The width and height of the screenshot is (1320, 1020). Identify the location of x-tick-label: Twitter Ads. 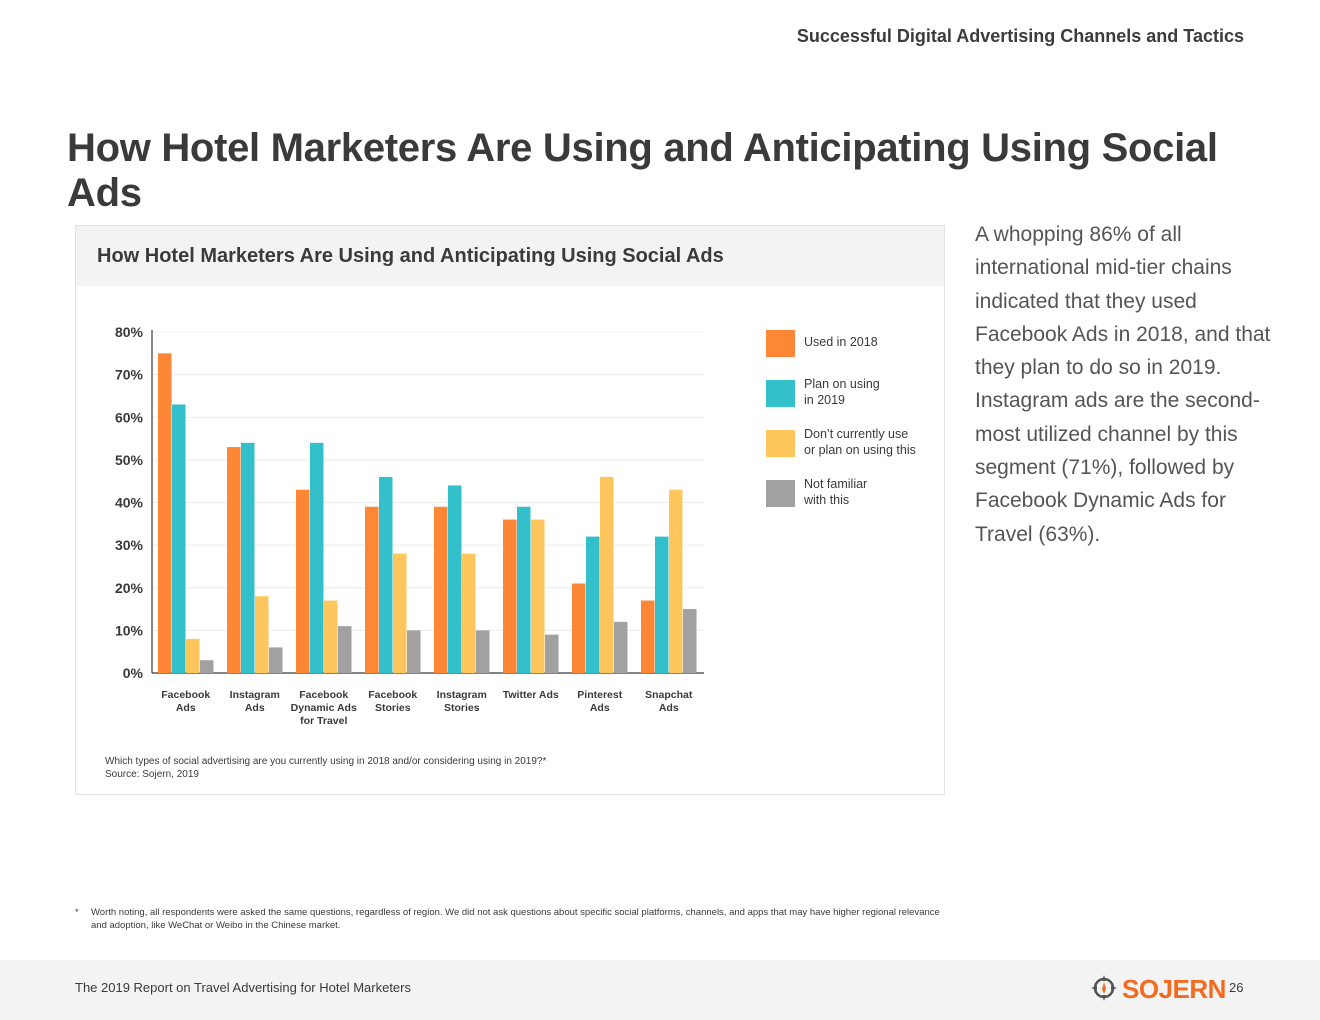
(531, 695).